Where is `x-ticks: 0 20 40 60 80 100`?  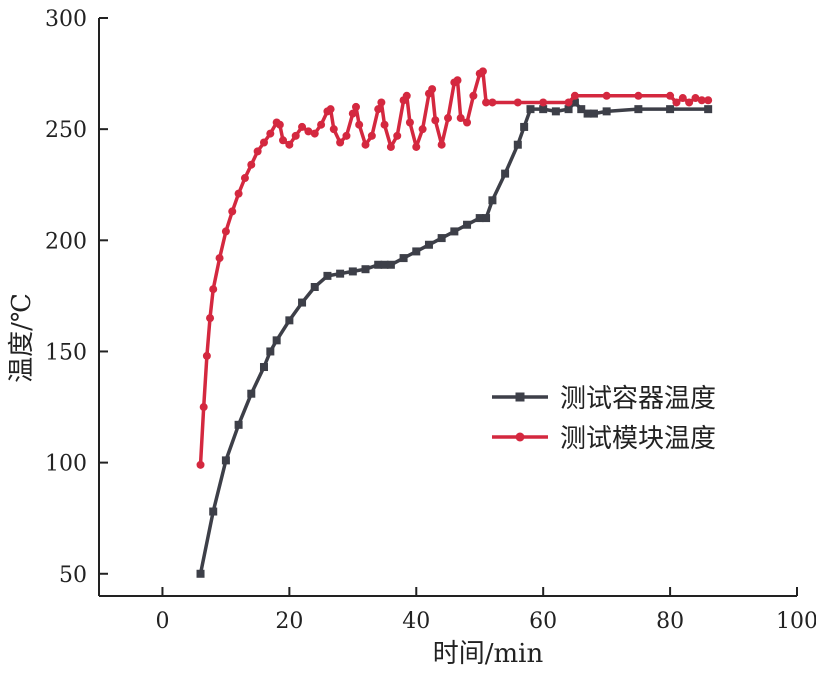
x-ticks: 0 20 40 60 80 100 is located at coordinates (485, 610).